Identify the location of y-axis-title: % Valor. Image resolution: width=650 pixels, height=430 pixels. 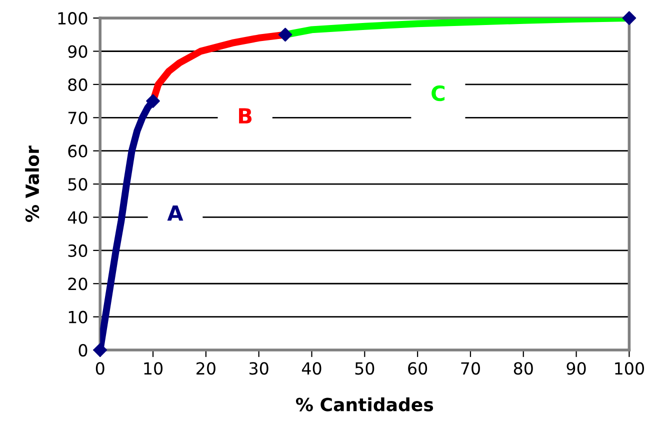
(32, 184).